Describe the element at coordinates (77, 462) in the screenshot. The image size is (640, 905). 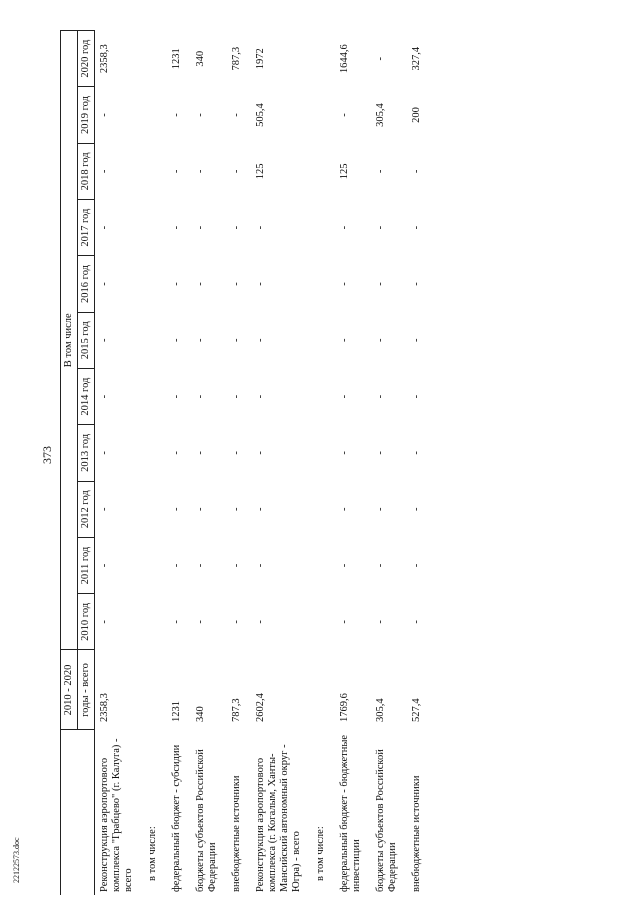
I see `header-row: 2010 - 2020 В том числе` at that location.